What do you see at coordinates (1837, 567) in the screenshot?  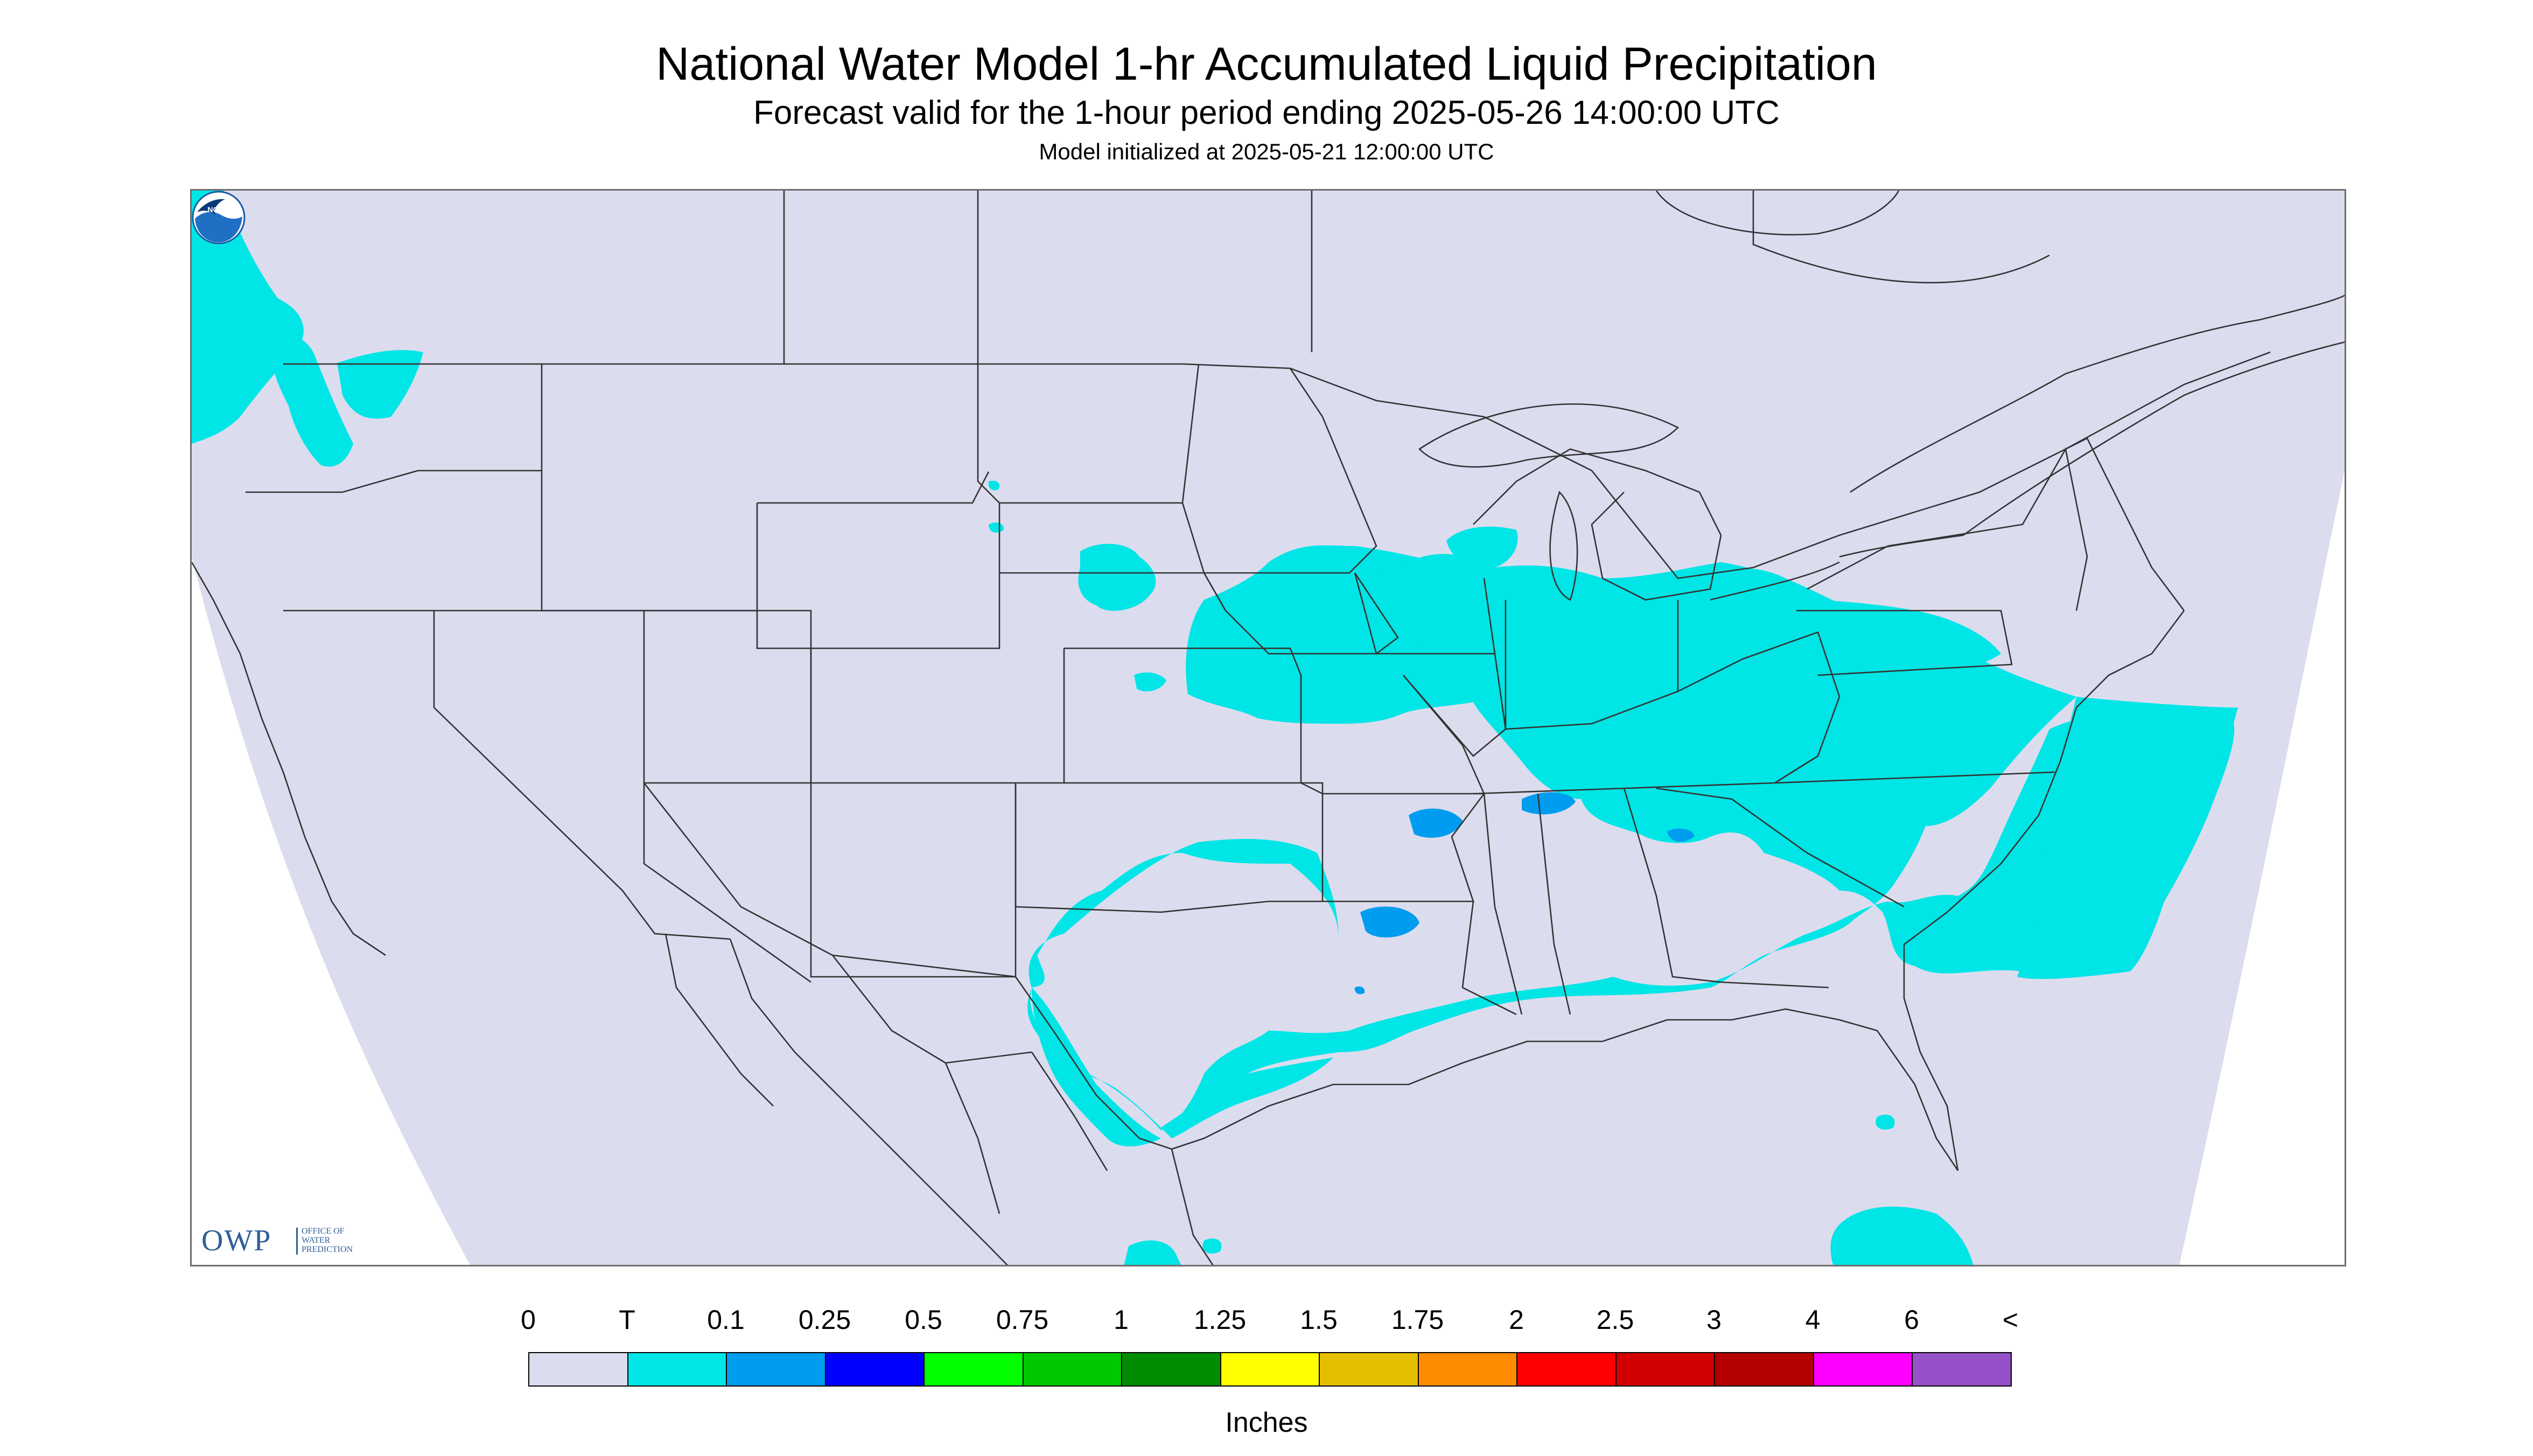 I see `lake-erie-ontario` at bounding box center [1837, 567].